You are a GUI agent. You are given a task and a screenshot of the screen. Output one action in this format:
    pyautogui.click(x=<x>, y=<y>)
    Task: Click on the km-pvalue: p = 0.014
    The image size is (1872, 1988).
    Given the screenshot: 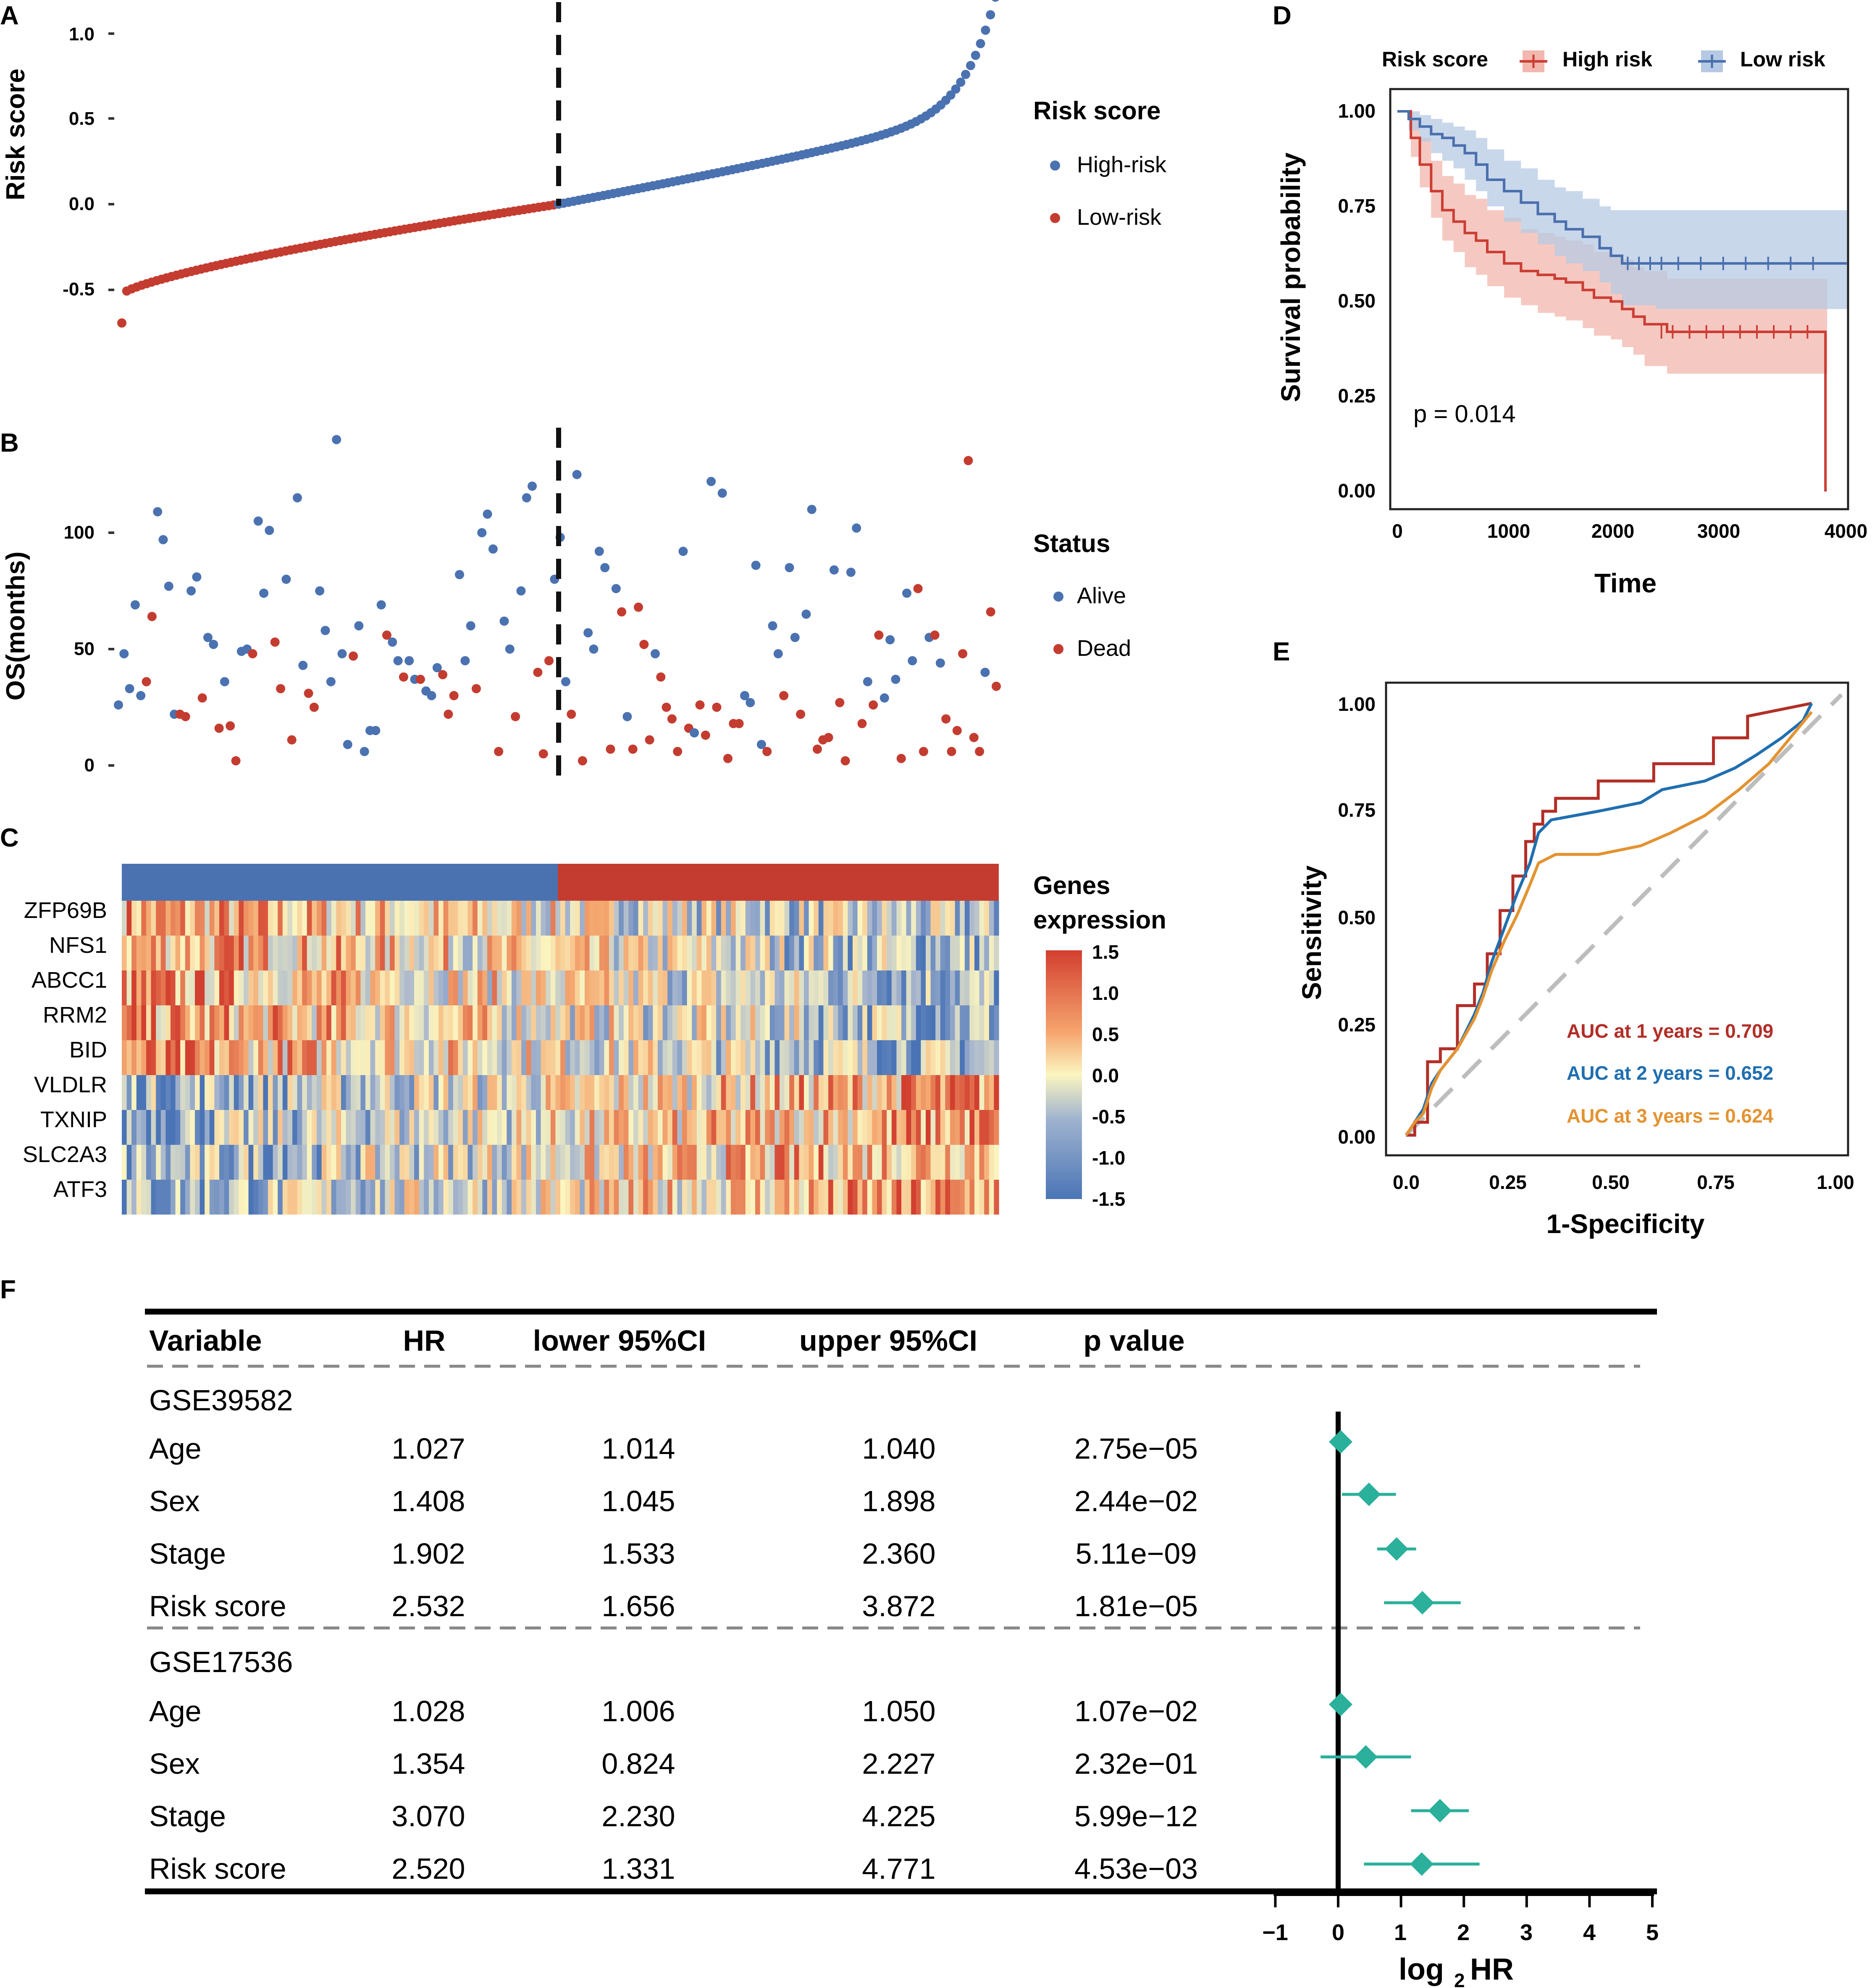 What is the action you would take?
    pyautogui.click(x=1465, y=414)
    